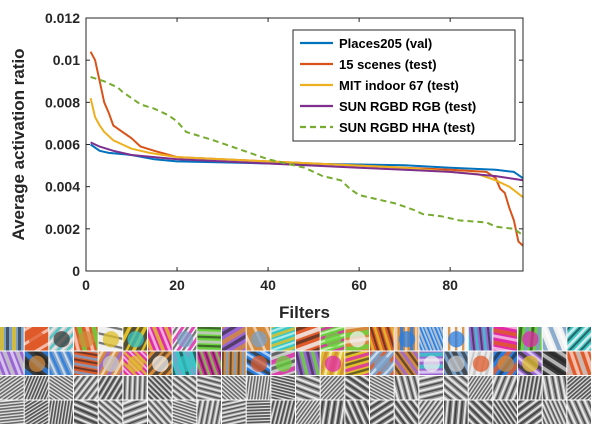 The image size is (592, 425). What do you see at coordinates (62, 18) in the screenshot?
I see `y-tick-label: 0.012` at bounding box center [62, 18].